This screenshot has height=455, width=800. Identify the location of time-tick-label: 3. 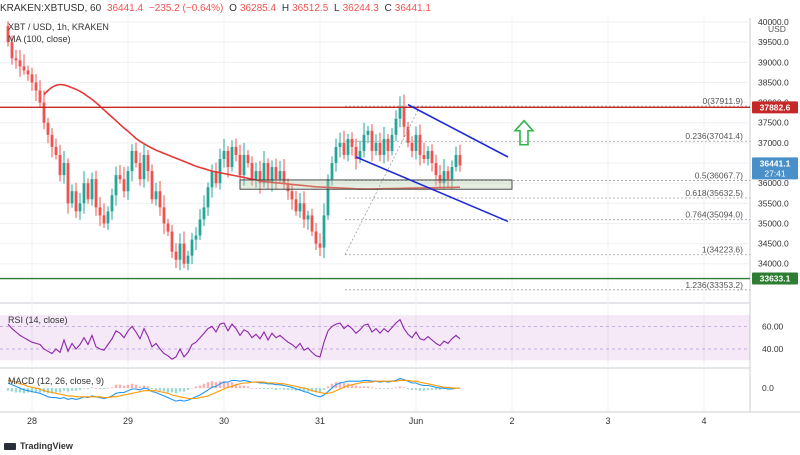
(607, 421).